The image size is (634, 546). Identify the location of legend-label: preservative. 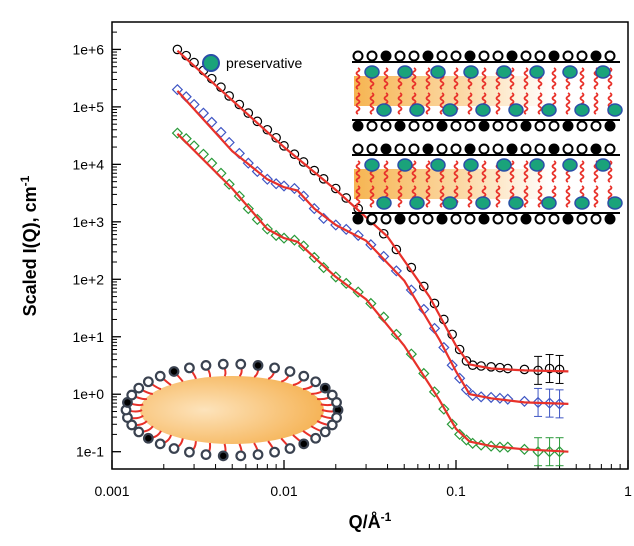
(264, 63).